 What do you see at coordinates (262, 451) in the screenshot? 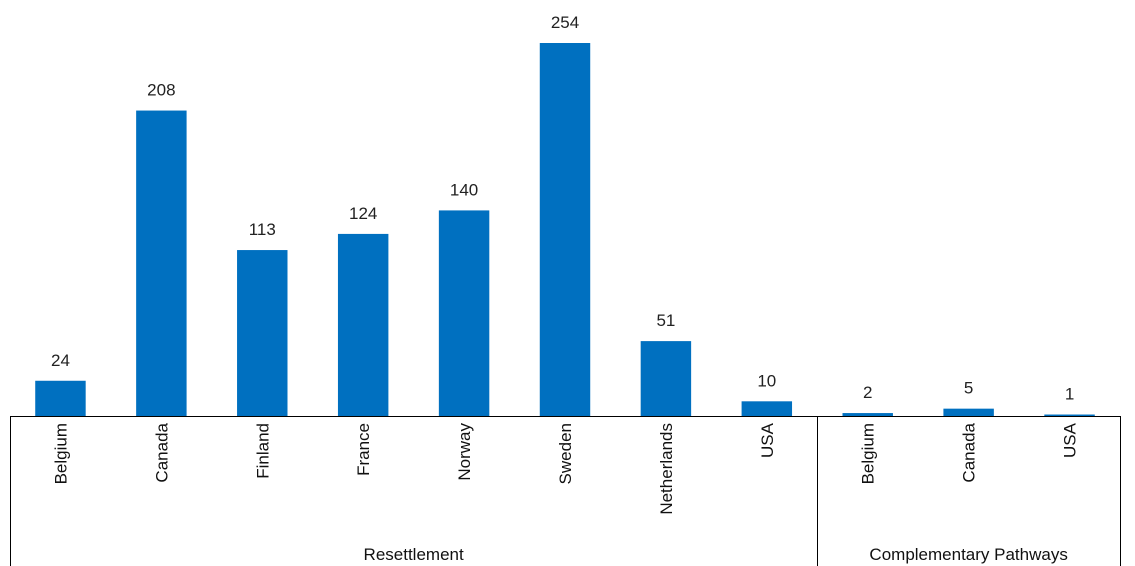
I see `category-tick-label: Finland` at bounding box center [262, 451].